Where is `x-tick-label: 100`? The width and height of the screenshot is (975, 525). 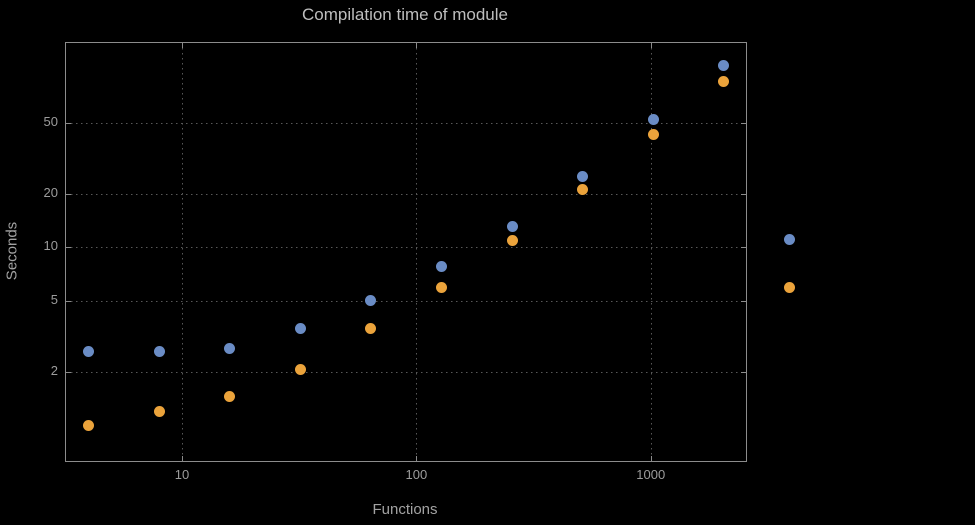
x-tick-label: 100 is located at coordinates (416, 474).